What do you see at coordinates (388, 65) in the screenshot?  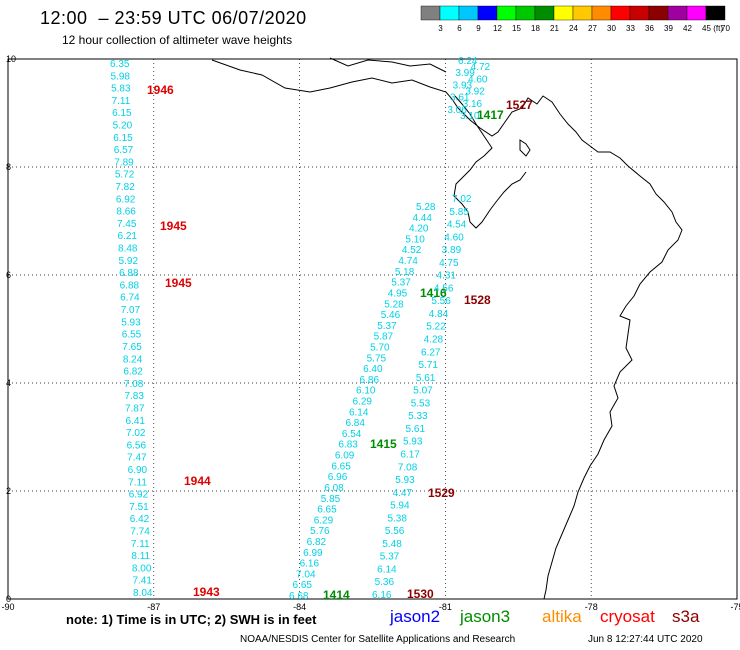 I see `coastline-north-arc` at bounding box center [388, 65].